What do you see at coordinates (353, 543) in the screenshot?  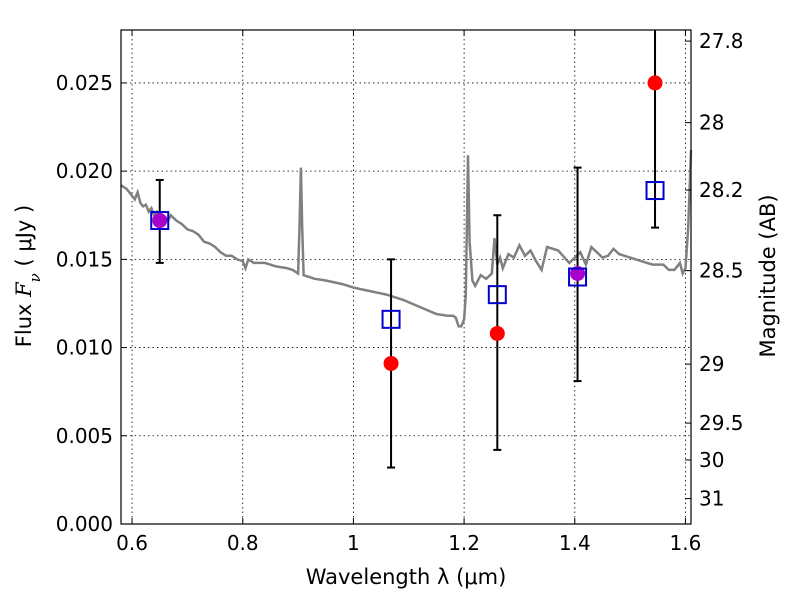 I see `x-tick-label: 1` at bounding box center [353, 543].